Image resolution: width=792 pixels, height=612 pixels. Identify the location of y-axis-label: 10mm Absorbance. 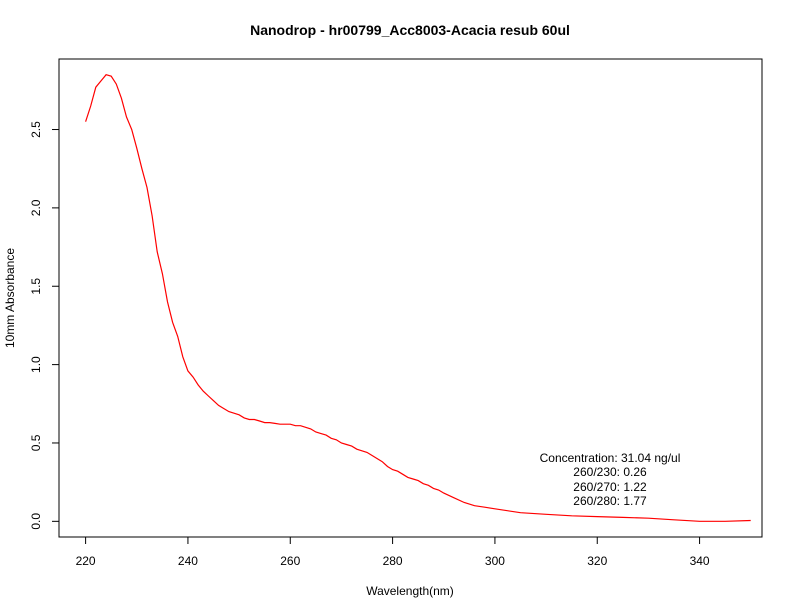
(10, 298).